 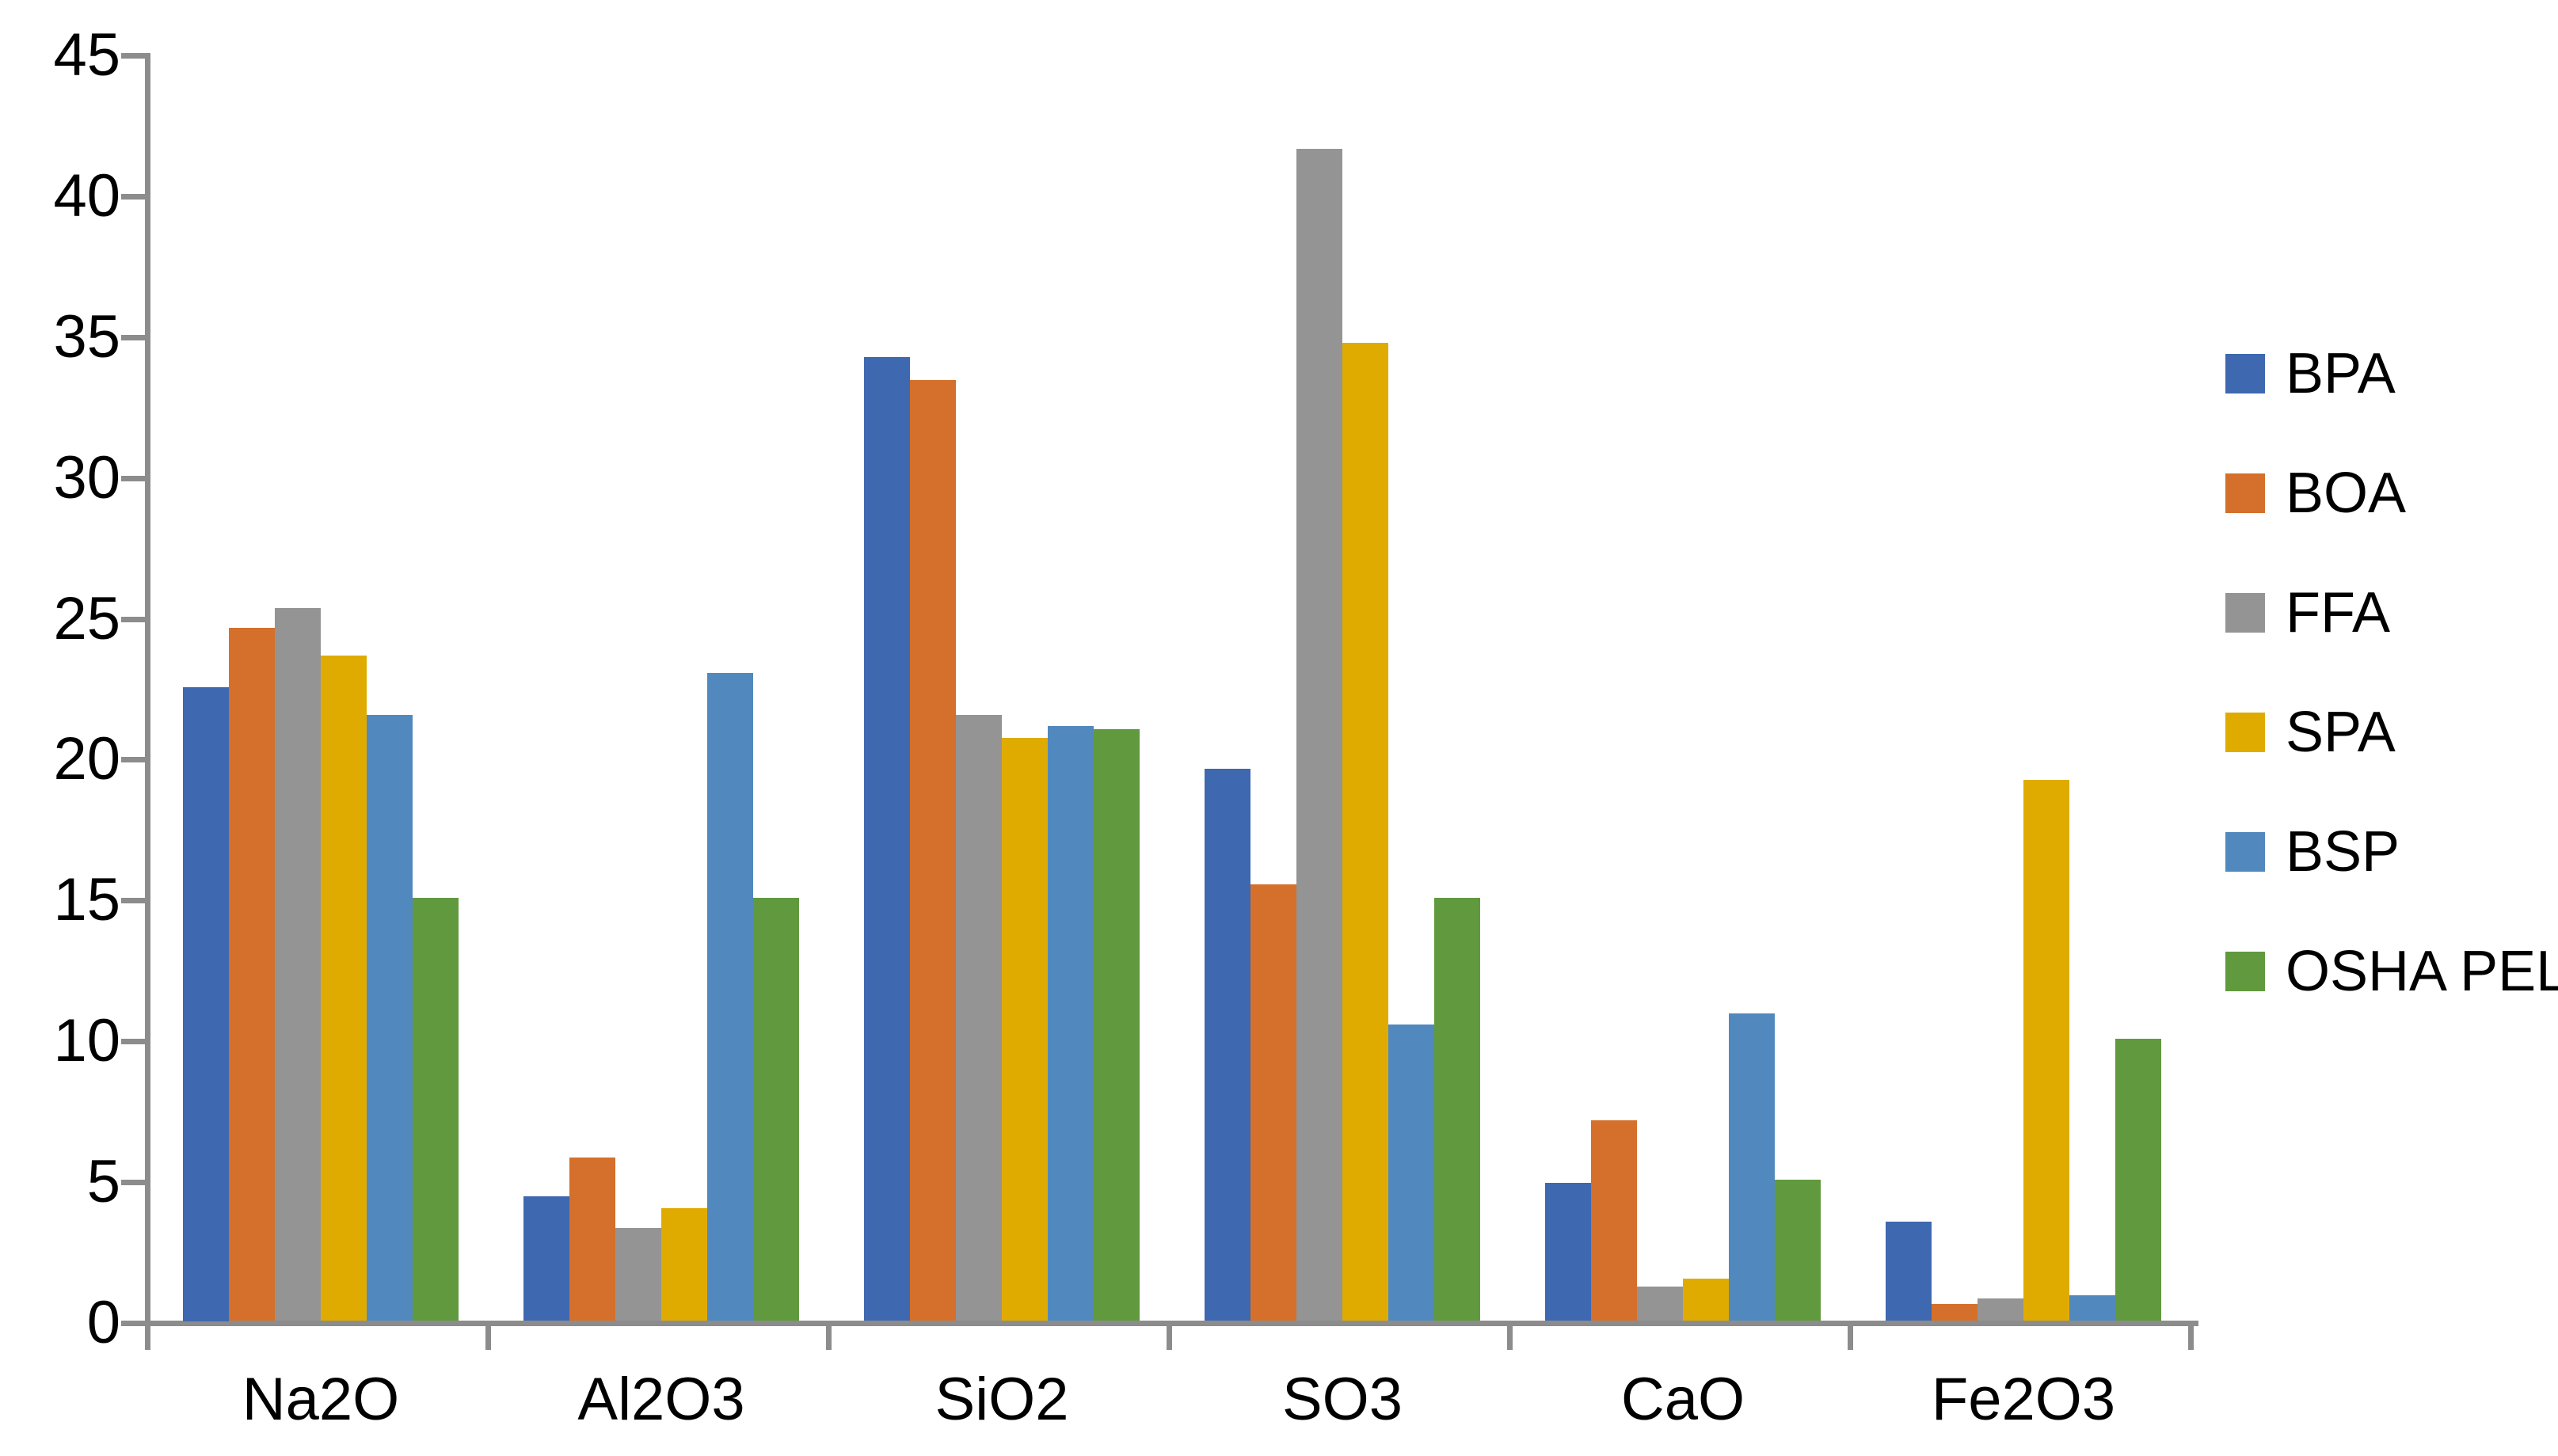 I want to click on y-tick-label-10: 10, so click(x=86, y=1040).